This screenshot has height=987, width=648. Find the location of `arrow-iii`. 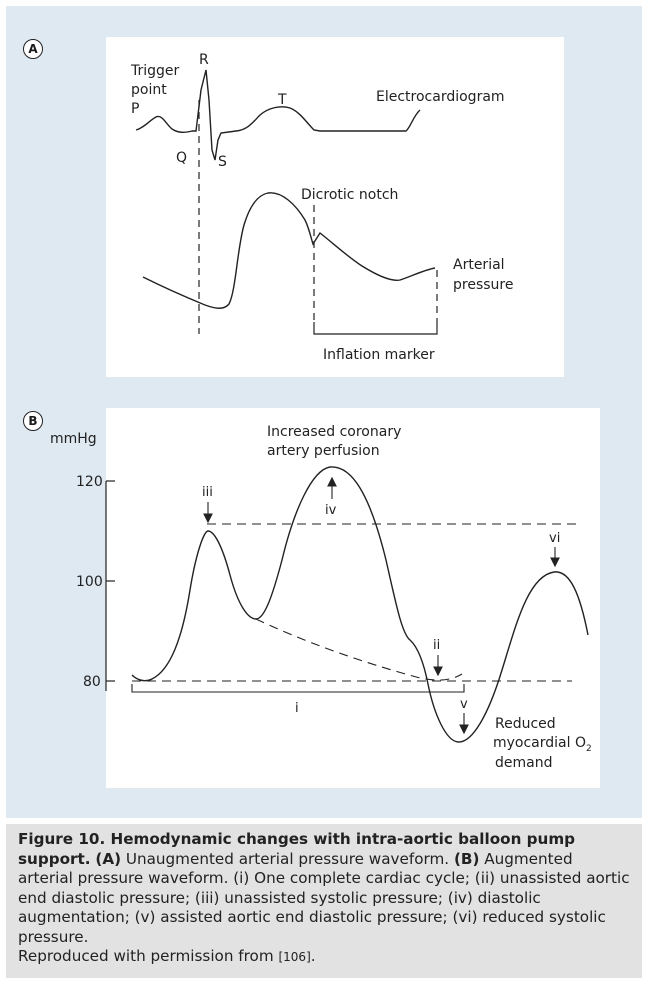

arrow-iii is located at coordinates (208, 513).